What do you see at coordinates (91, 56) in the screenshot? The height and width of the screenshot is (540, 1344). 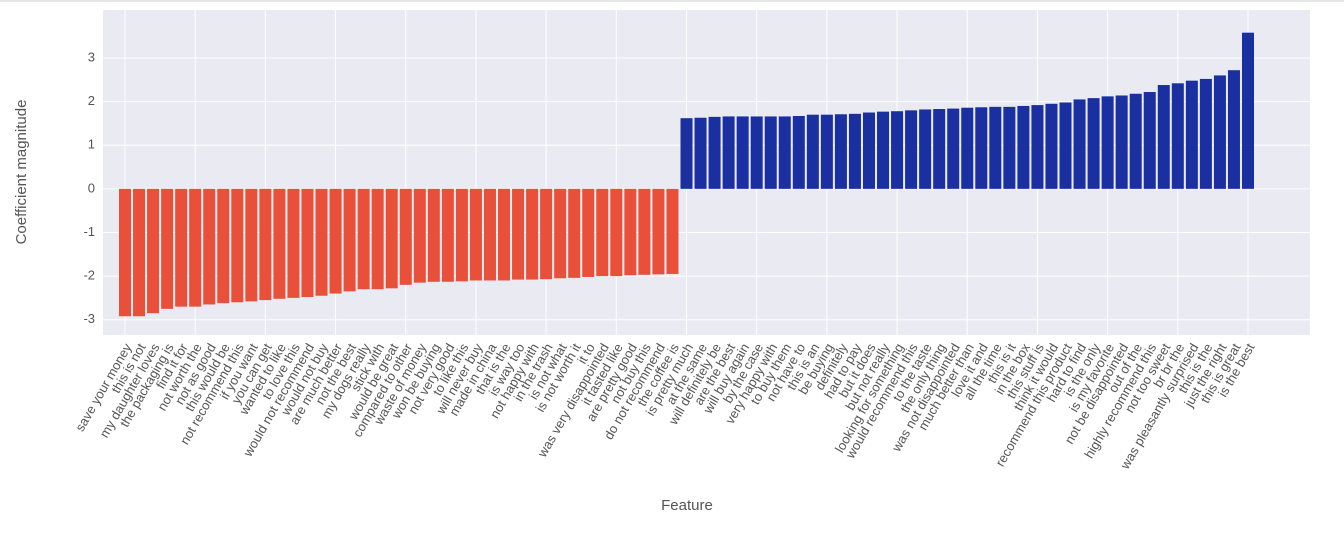 I see `y-tick-label: 3` at bounding box center [91, 56].